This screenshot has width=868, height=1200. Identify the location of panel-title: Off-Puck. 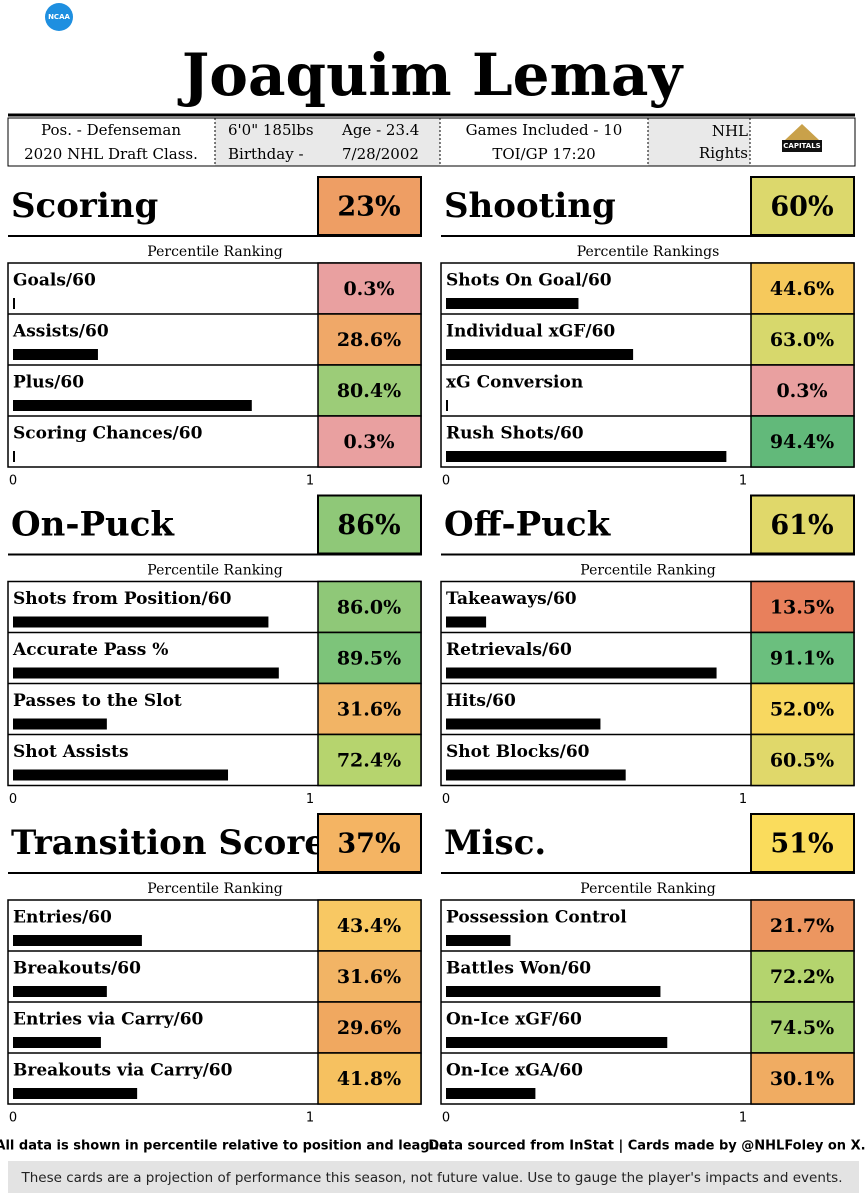
(528, 525).